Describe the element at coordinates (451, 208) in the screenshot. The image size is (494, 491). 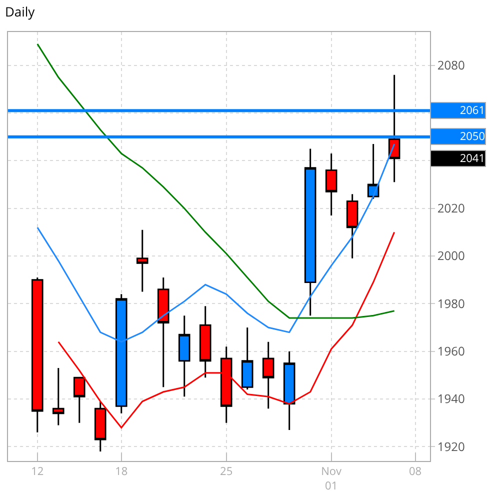
I see `y-tick-label: 2020` at that location.